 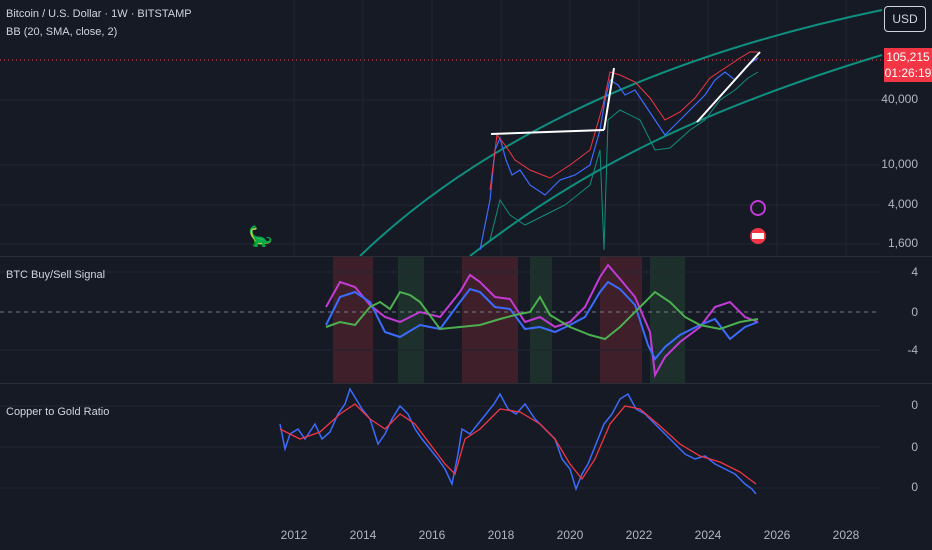 I want to click on copper-gold-ratio-line, so click(x=518, y=441).